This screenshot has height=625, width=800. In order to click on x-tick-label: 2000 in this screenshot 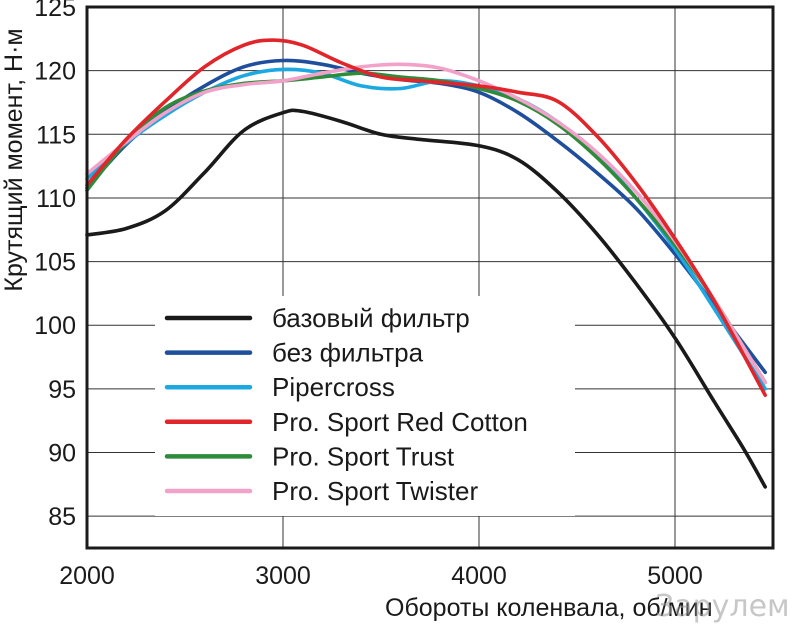, I will do `click(87, 576)`.